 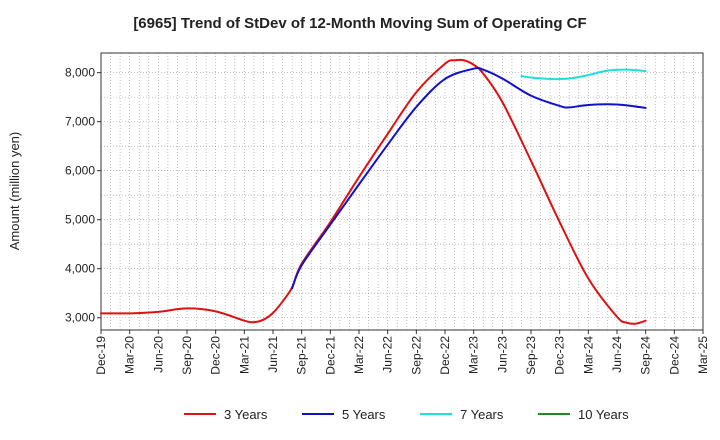 I want to click on x-tick-label: Dec-22, so click(x=445, y=355).